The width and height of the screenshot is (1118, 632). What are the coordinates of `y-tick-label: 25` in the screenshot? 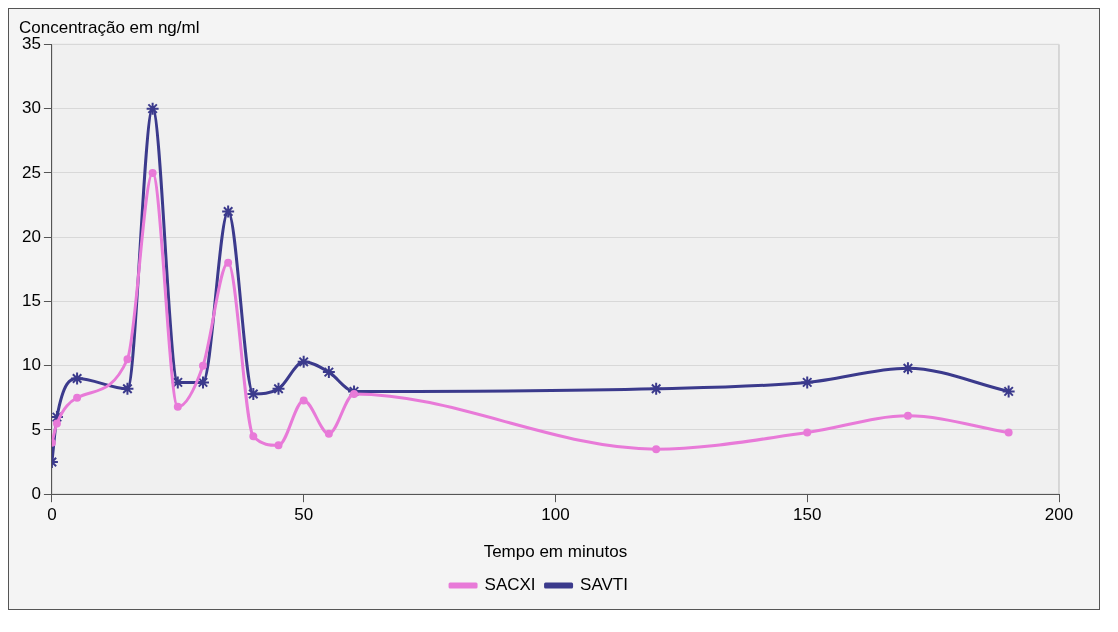 It's located at (31, 172).